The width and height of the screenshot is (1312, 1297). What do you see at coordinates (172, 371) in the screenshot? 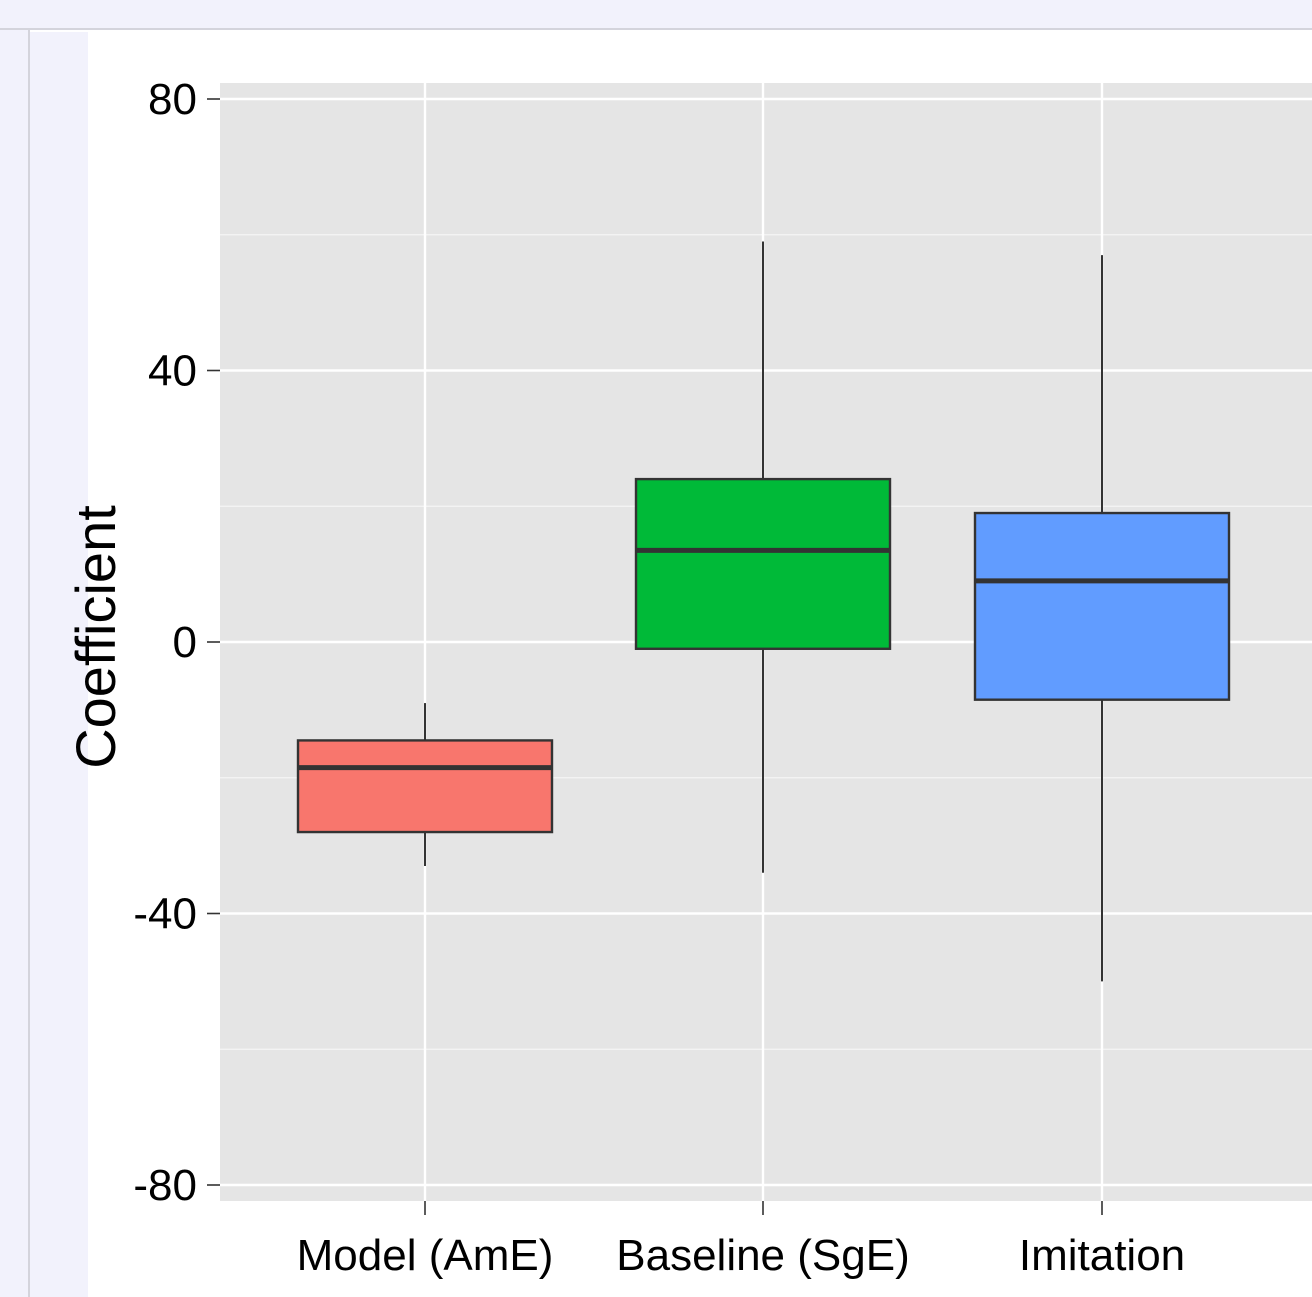
I see `y-tick-label: 40` at bounding box center [172, 371].